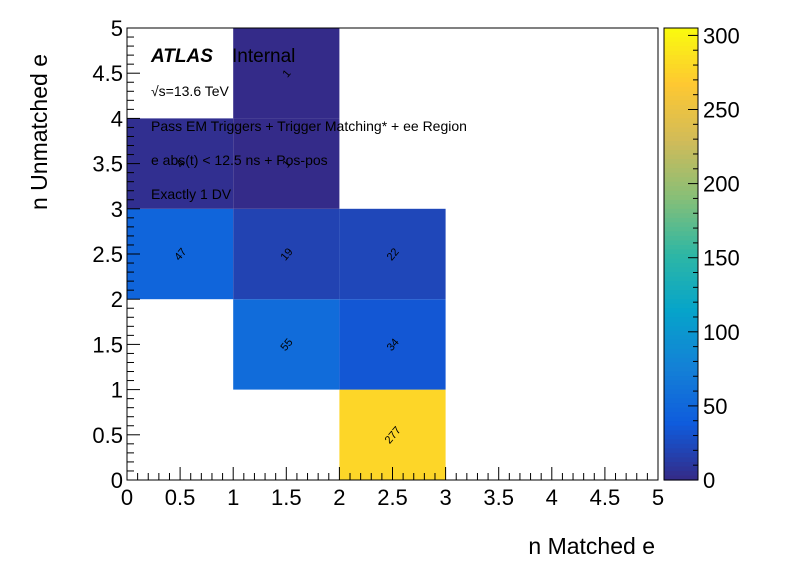  What do you see at coordinates (117, 390) in the screenshot?
I see `y-tick-label: 1` at bounding box center [117, 390].